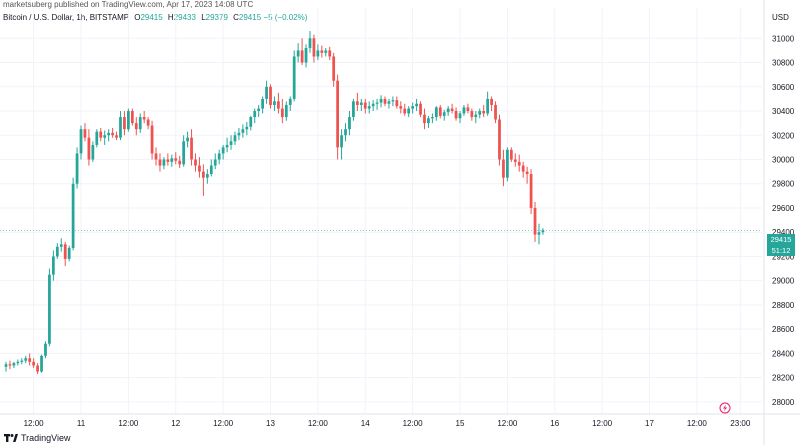 The width and height of the screenshot is (800, 445). I want to click on y-tick-label: 28400, so click(783, 353).